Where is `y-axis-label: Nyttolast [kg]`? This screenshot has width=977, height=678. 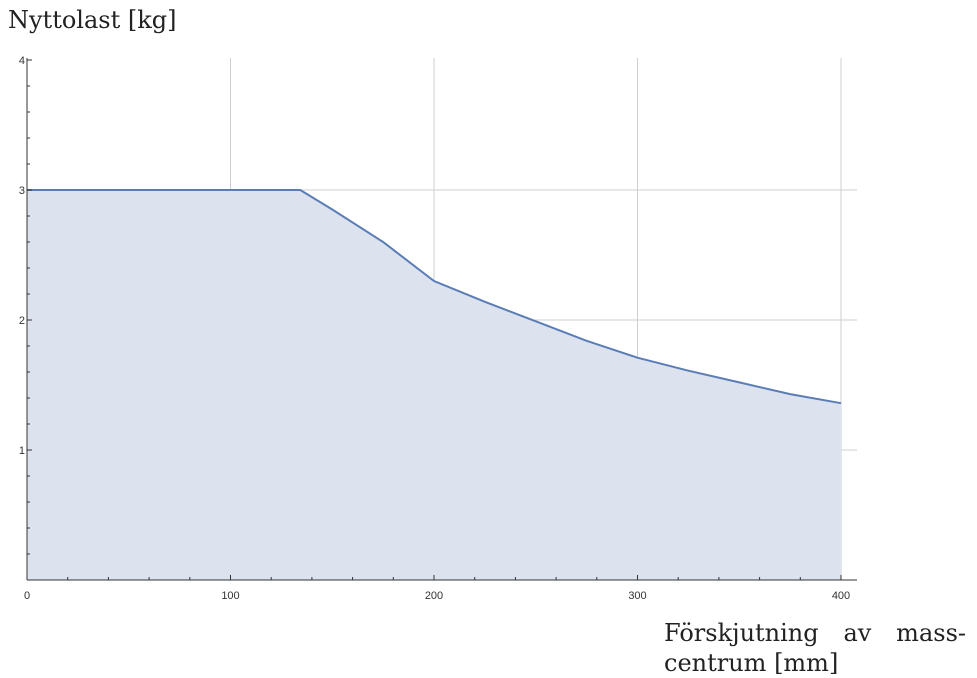
y-axis-label: Nyttolast [kg] is located at coordinates (92, 20).